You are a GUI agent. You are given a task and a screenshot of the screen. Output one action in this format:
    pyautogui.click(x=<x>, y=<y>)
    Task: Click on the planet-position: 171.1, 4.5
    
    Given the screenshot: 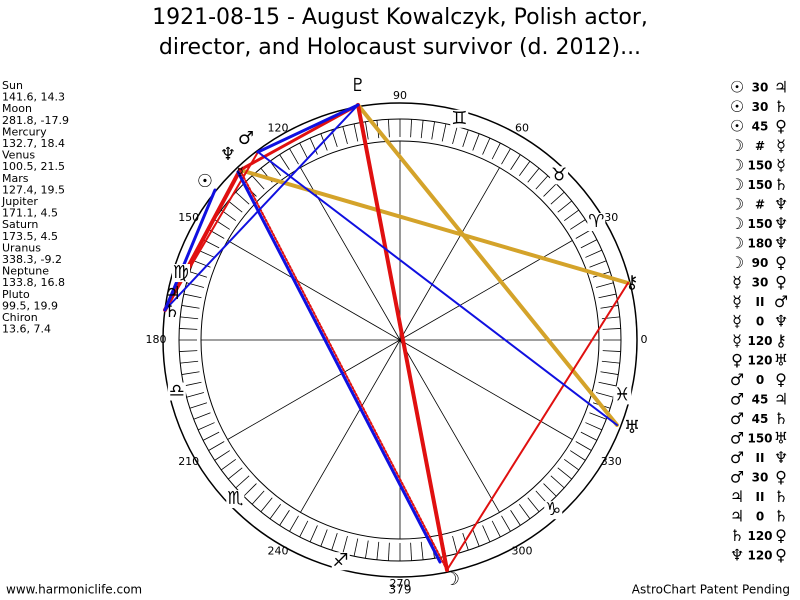 What is the action you would take?
    pyautogui.click(x=30, y=213)
    